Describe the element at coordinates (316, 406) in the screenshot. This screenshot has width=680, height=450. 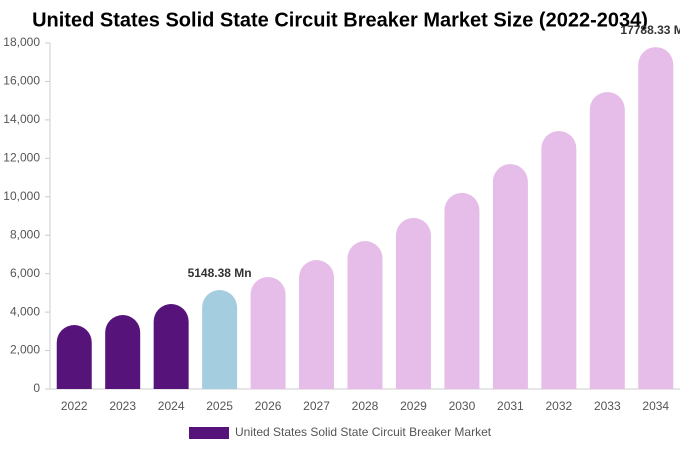
I see `x-tick-label: 2027` at that location.